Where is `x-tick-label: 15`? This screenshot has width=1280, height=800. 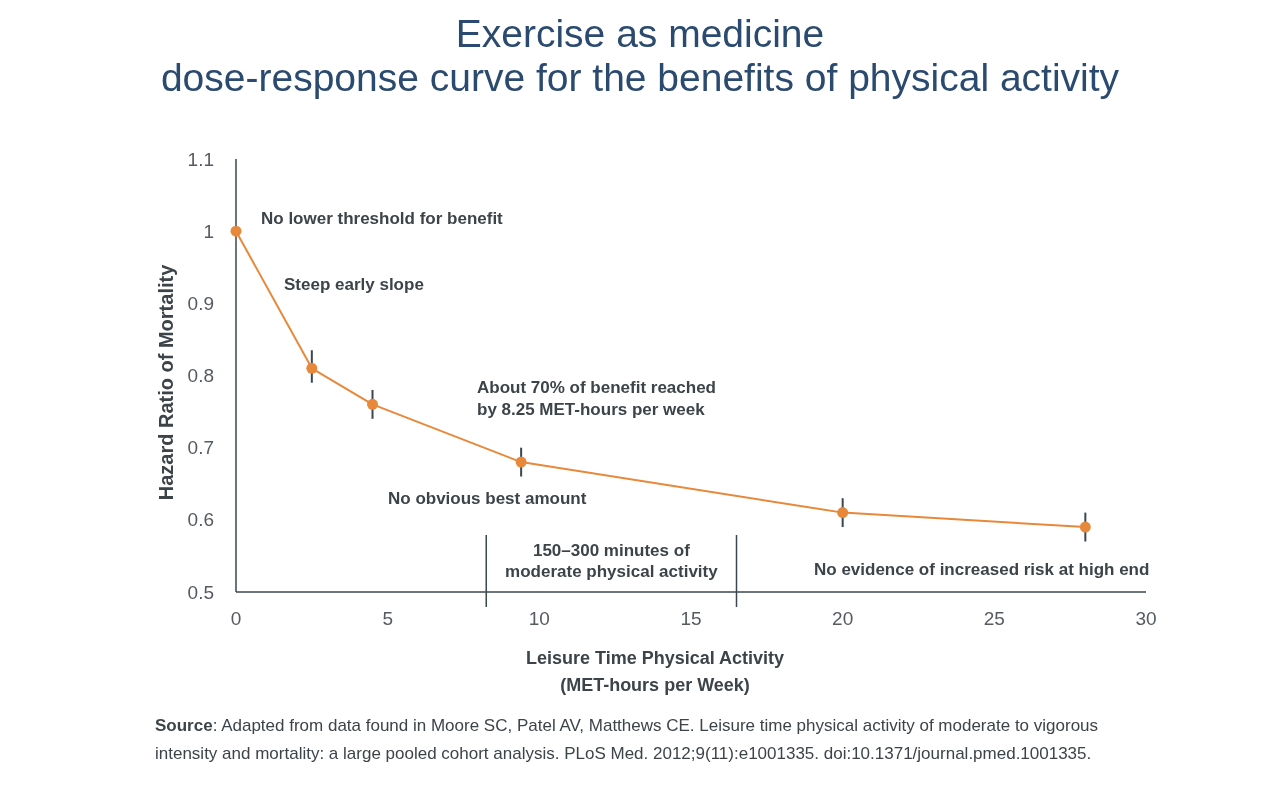 x-tick-label: 15 is located at coordinates (691, 618).